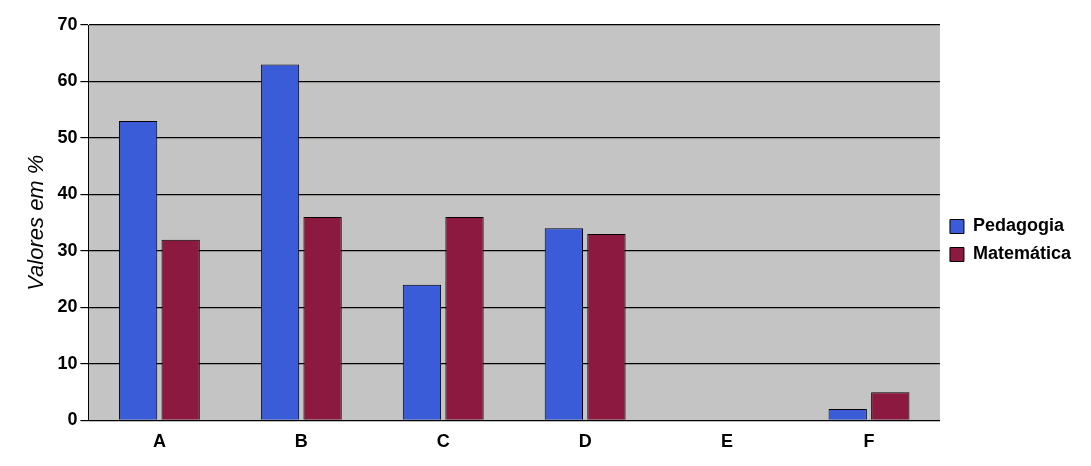 This screenshot has height=466, width=1091. I want to click on x-tick-label: E, so click(727, 441).